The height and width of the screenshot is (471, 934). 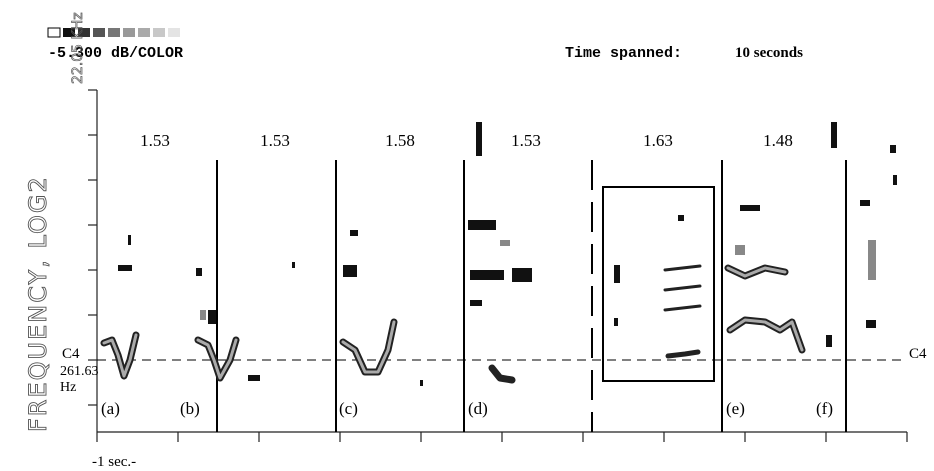 I want to click on note-left: C4, so click(x=71, y=354).